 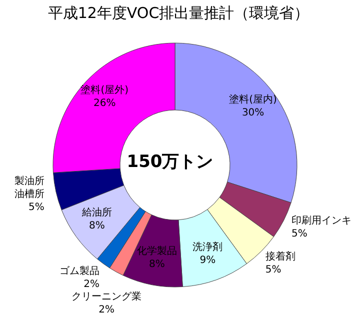 I want to click on slice-label: 印刷用インキ, so click(x=322, y=220).